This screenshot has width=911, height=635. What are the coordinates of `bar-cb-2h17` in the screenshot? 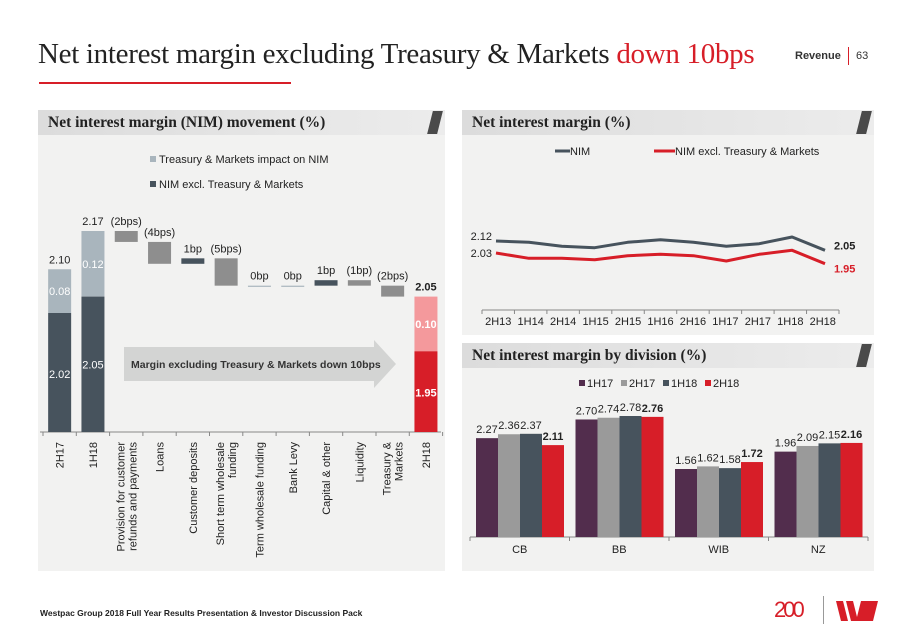 It's located at (509, 485).